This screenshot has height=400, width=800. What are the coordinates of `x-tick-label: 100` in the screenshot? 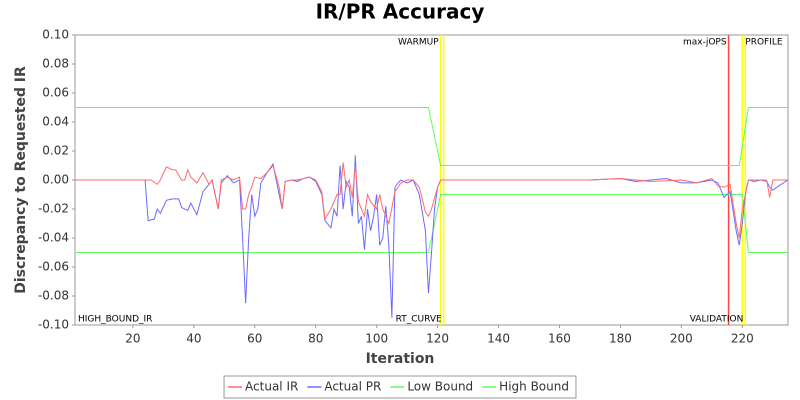 It's located at (376, 339).